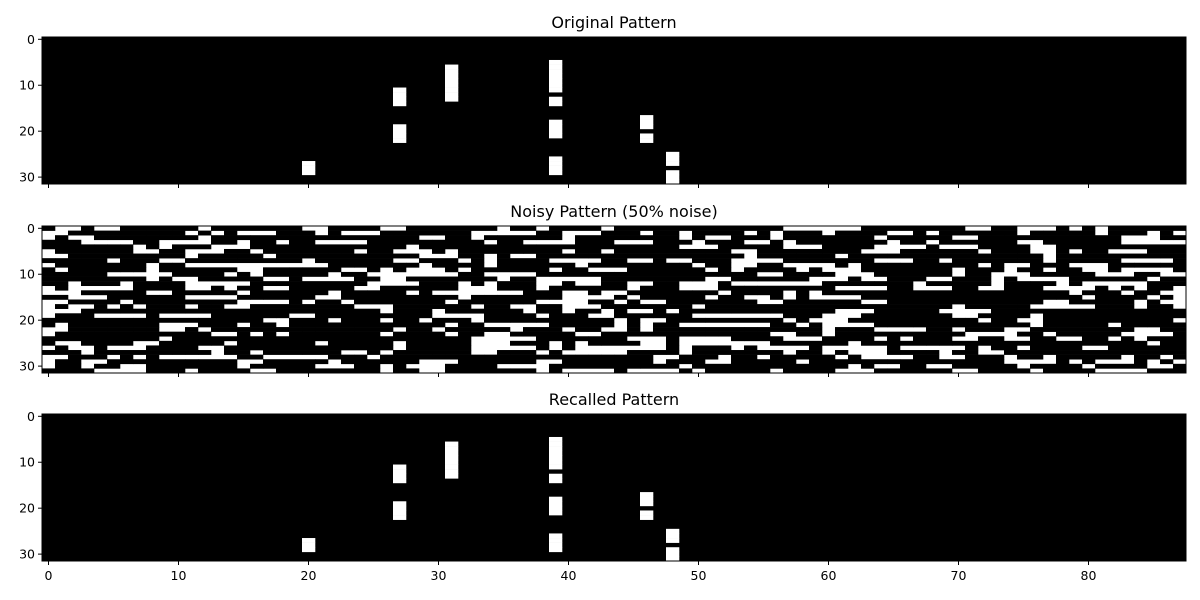  I want to click on chart-title: Recalled Pattern, so click(614, 399).